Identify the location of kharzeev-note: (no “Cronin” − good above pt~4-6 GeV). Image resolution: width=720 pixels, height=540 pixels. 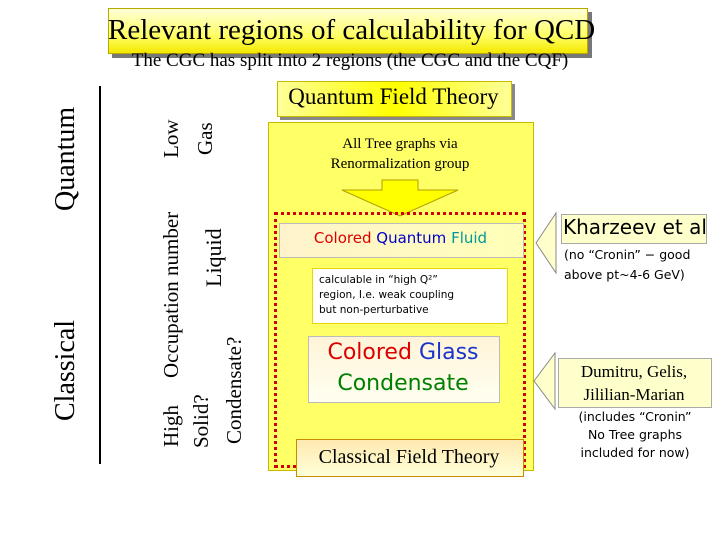
(639, 265).